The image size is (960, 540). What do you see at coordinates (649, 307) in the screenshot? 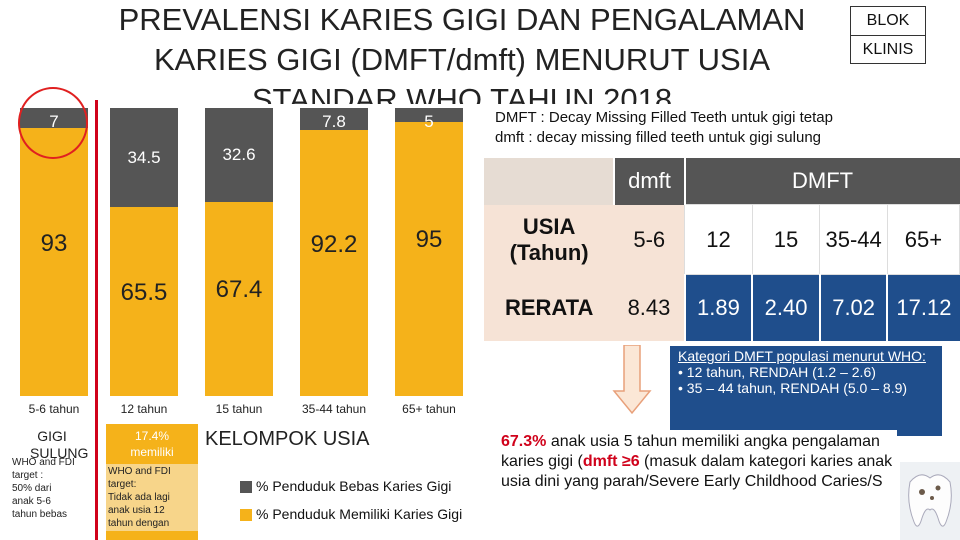
I see `rerata-5-6: 8.43` at bounding box center [649, 307].